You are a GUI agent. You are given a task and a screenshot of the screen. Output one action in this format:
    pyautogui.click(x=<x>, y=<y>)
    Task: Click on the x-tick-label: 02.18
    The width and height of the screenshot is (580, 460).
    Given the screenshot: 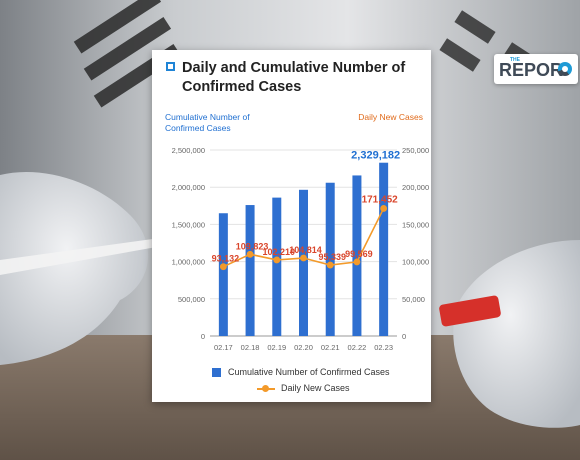 What is the action you would take?
    pyautogui.click(x=250, y=347)
    